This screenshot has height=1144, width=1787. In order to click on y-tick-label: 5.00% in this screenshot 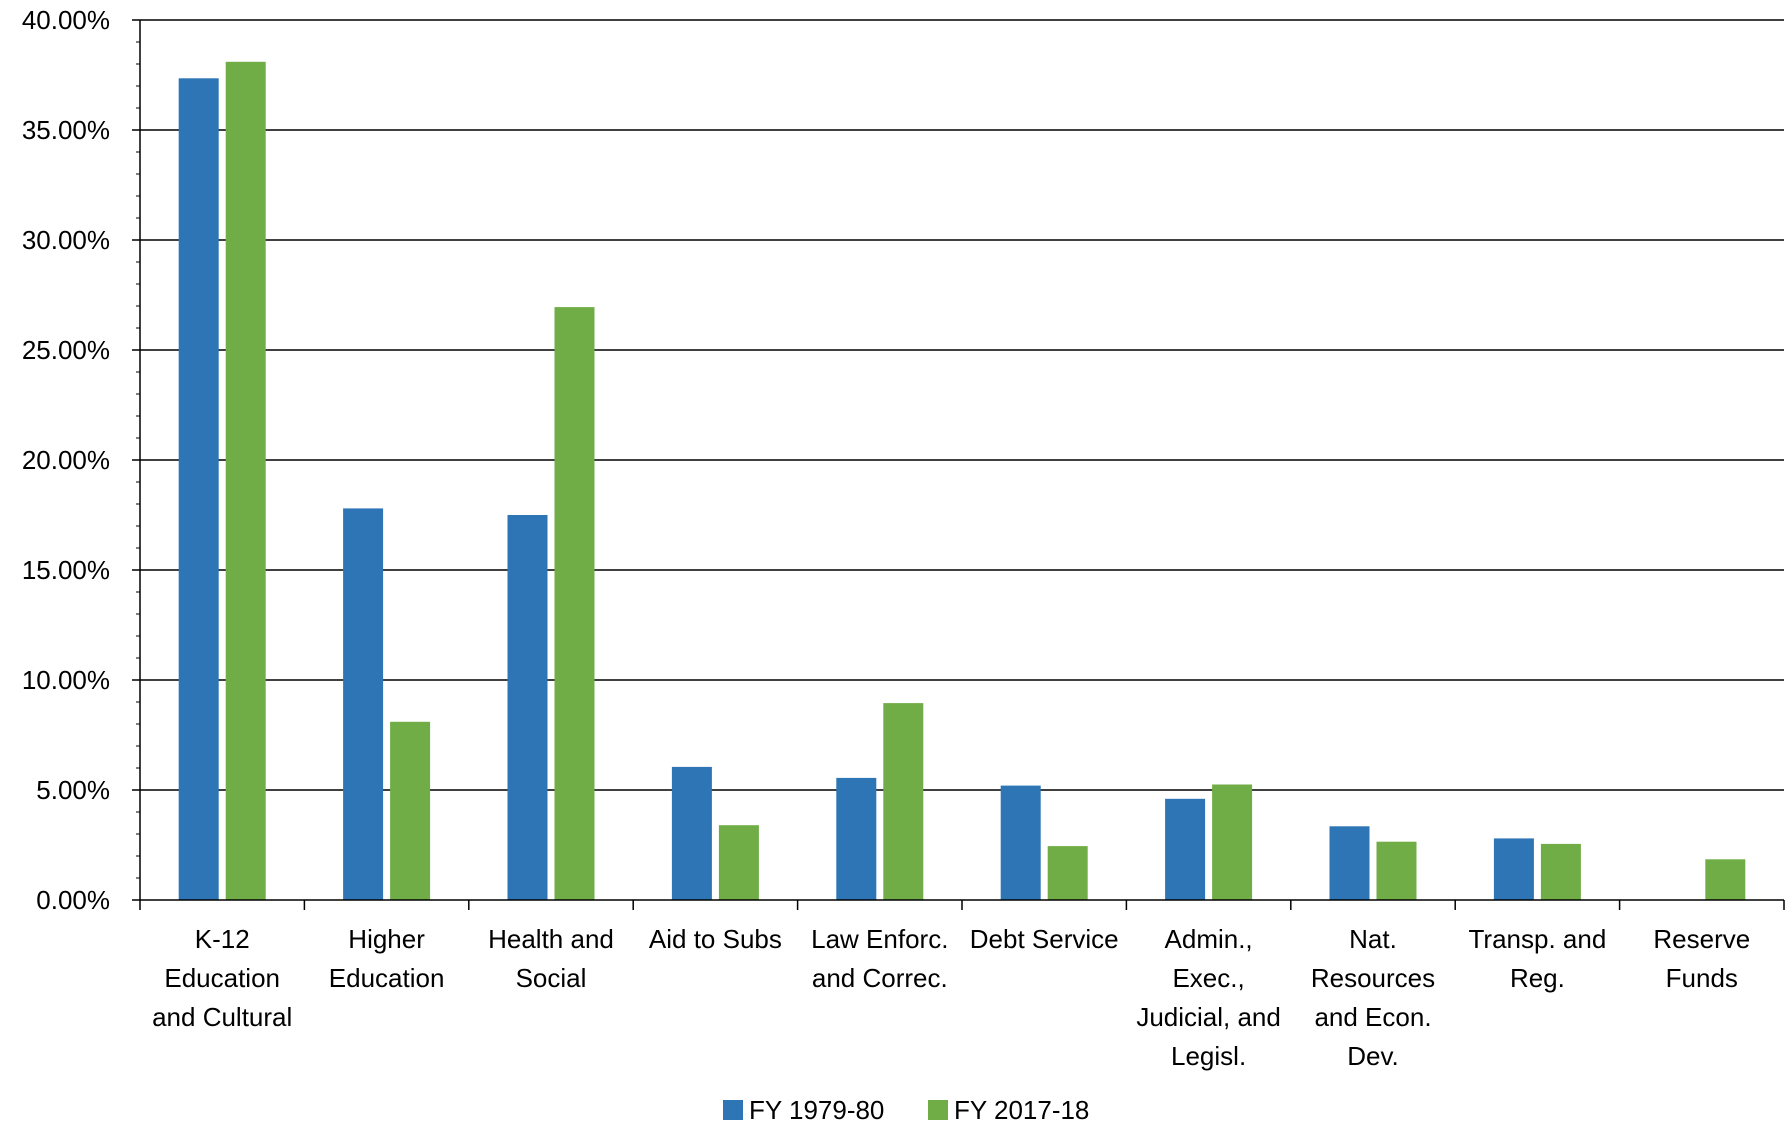, I will do `click(73, 790)`.